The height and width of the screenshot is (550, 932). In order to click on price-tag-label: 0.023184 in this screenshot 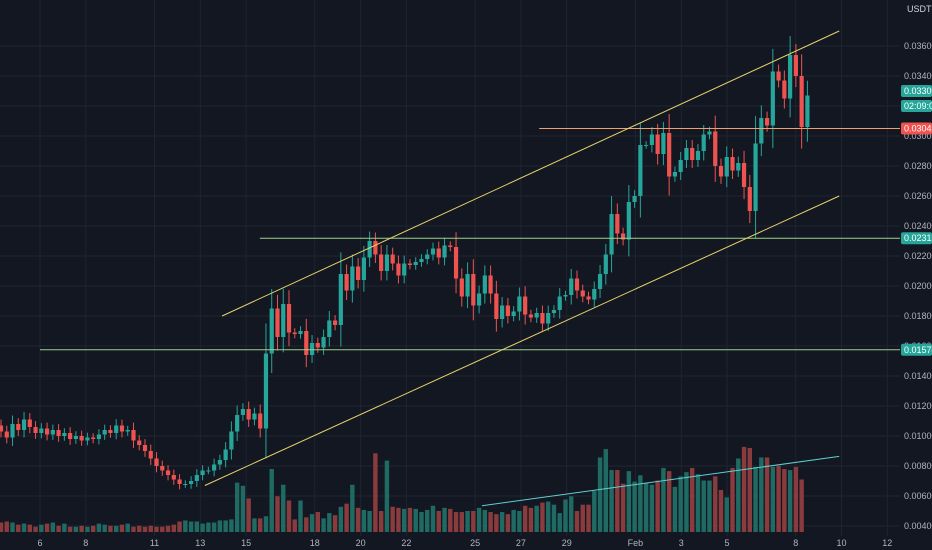, I will do `click(918, 238)`.